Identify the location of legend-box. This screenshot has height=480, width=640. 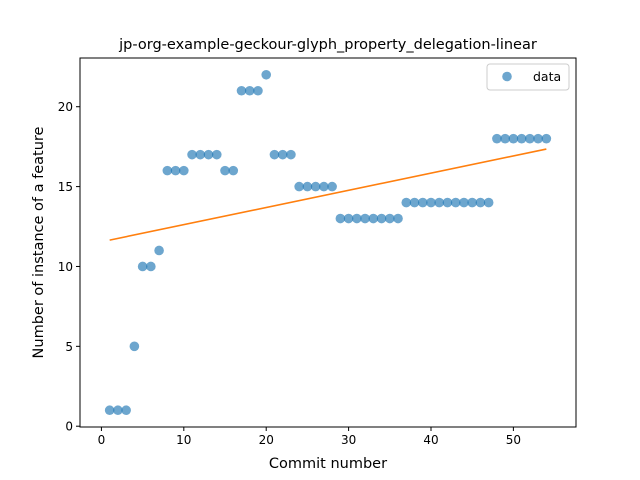
(528, 77).